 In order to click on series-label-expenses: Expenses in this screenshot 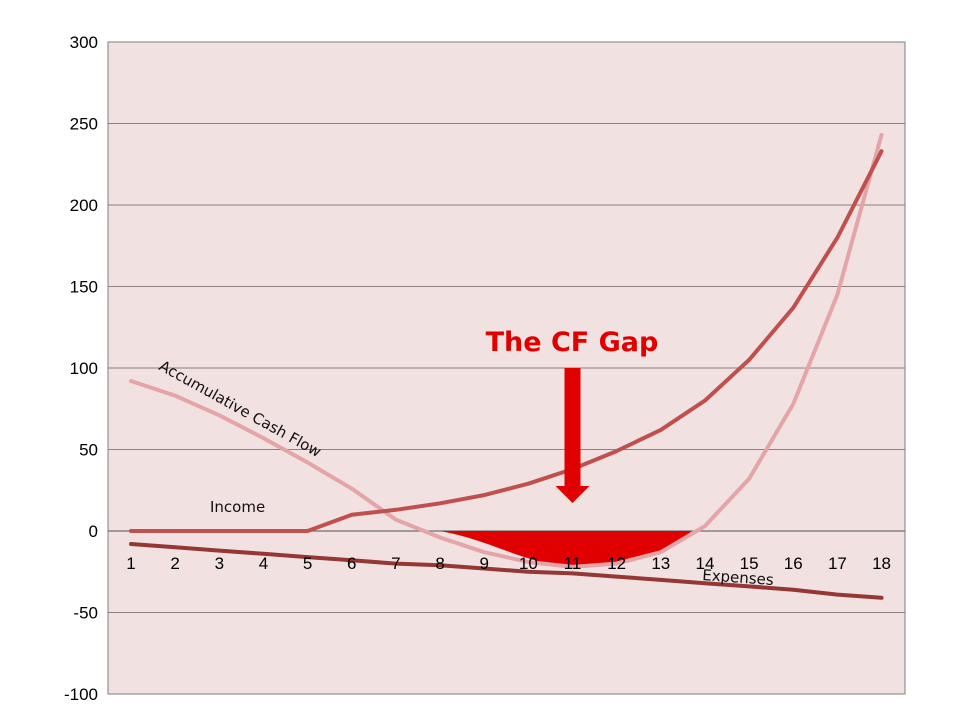, I will do `click(738, 577)`.